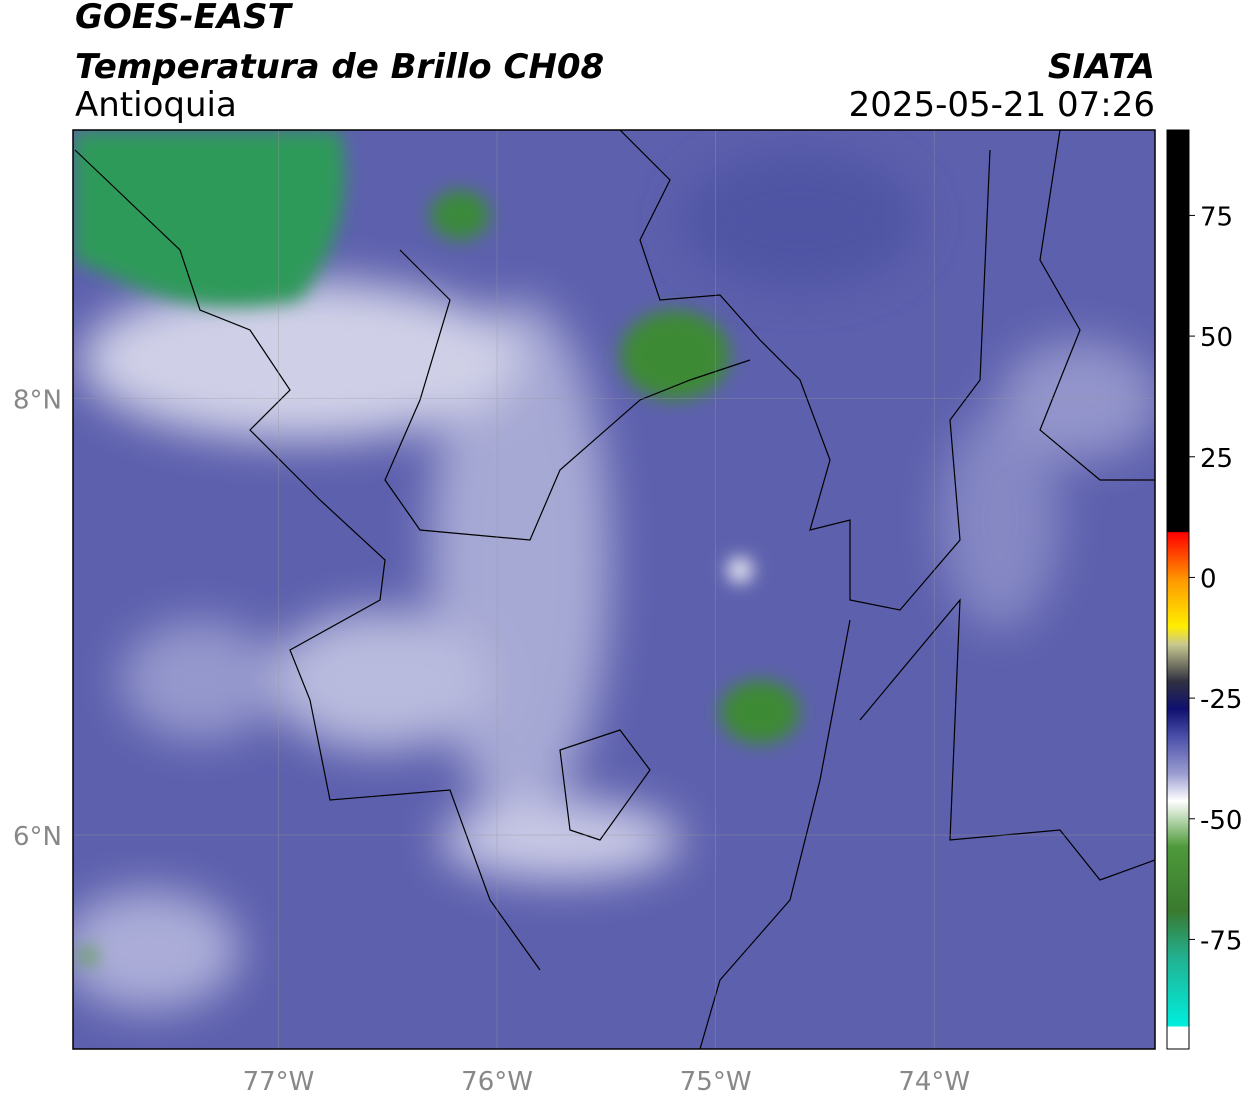 The height and width of the screenshot is (1099, 1252). What do you see at coordinates (1002, 105) in the screenshot?
I see `timestamp: 2025-05-21 07:26` at bounding box center [1002, 105].